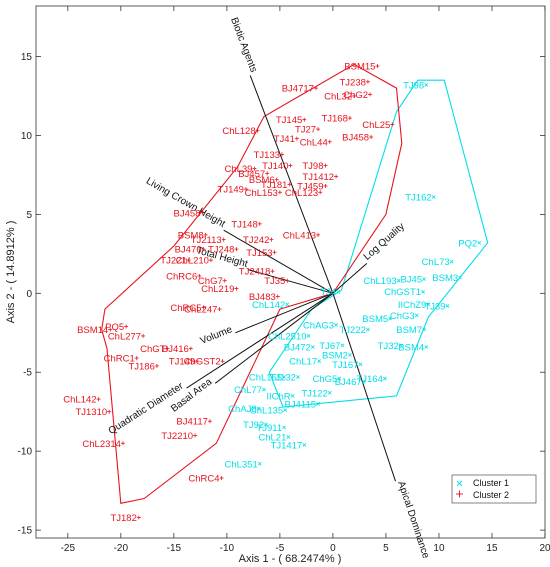 The image size is (550, 567). I want to click on cluster-1-point: TJ4, so click(330, 292).